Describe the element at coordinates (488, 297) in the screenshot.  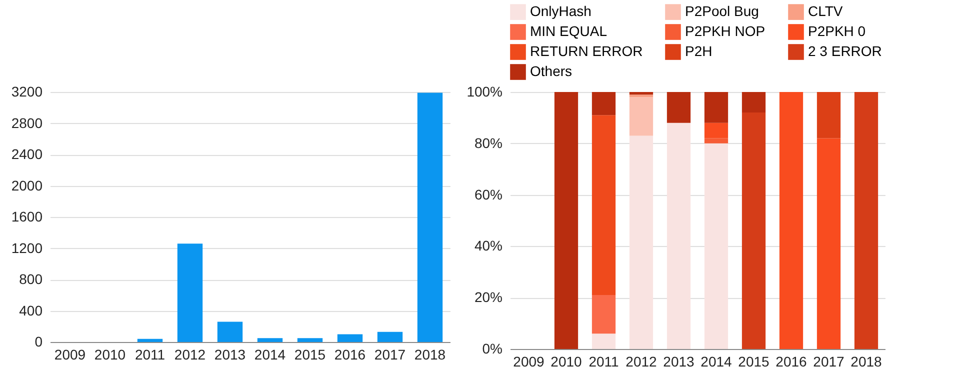
I see `y-tick-label: 20%` at that location.